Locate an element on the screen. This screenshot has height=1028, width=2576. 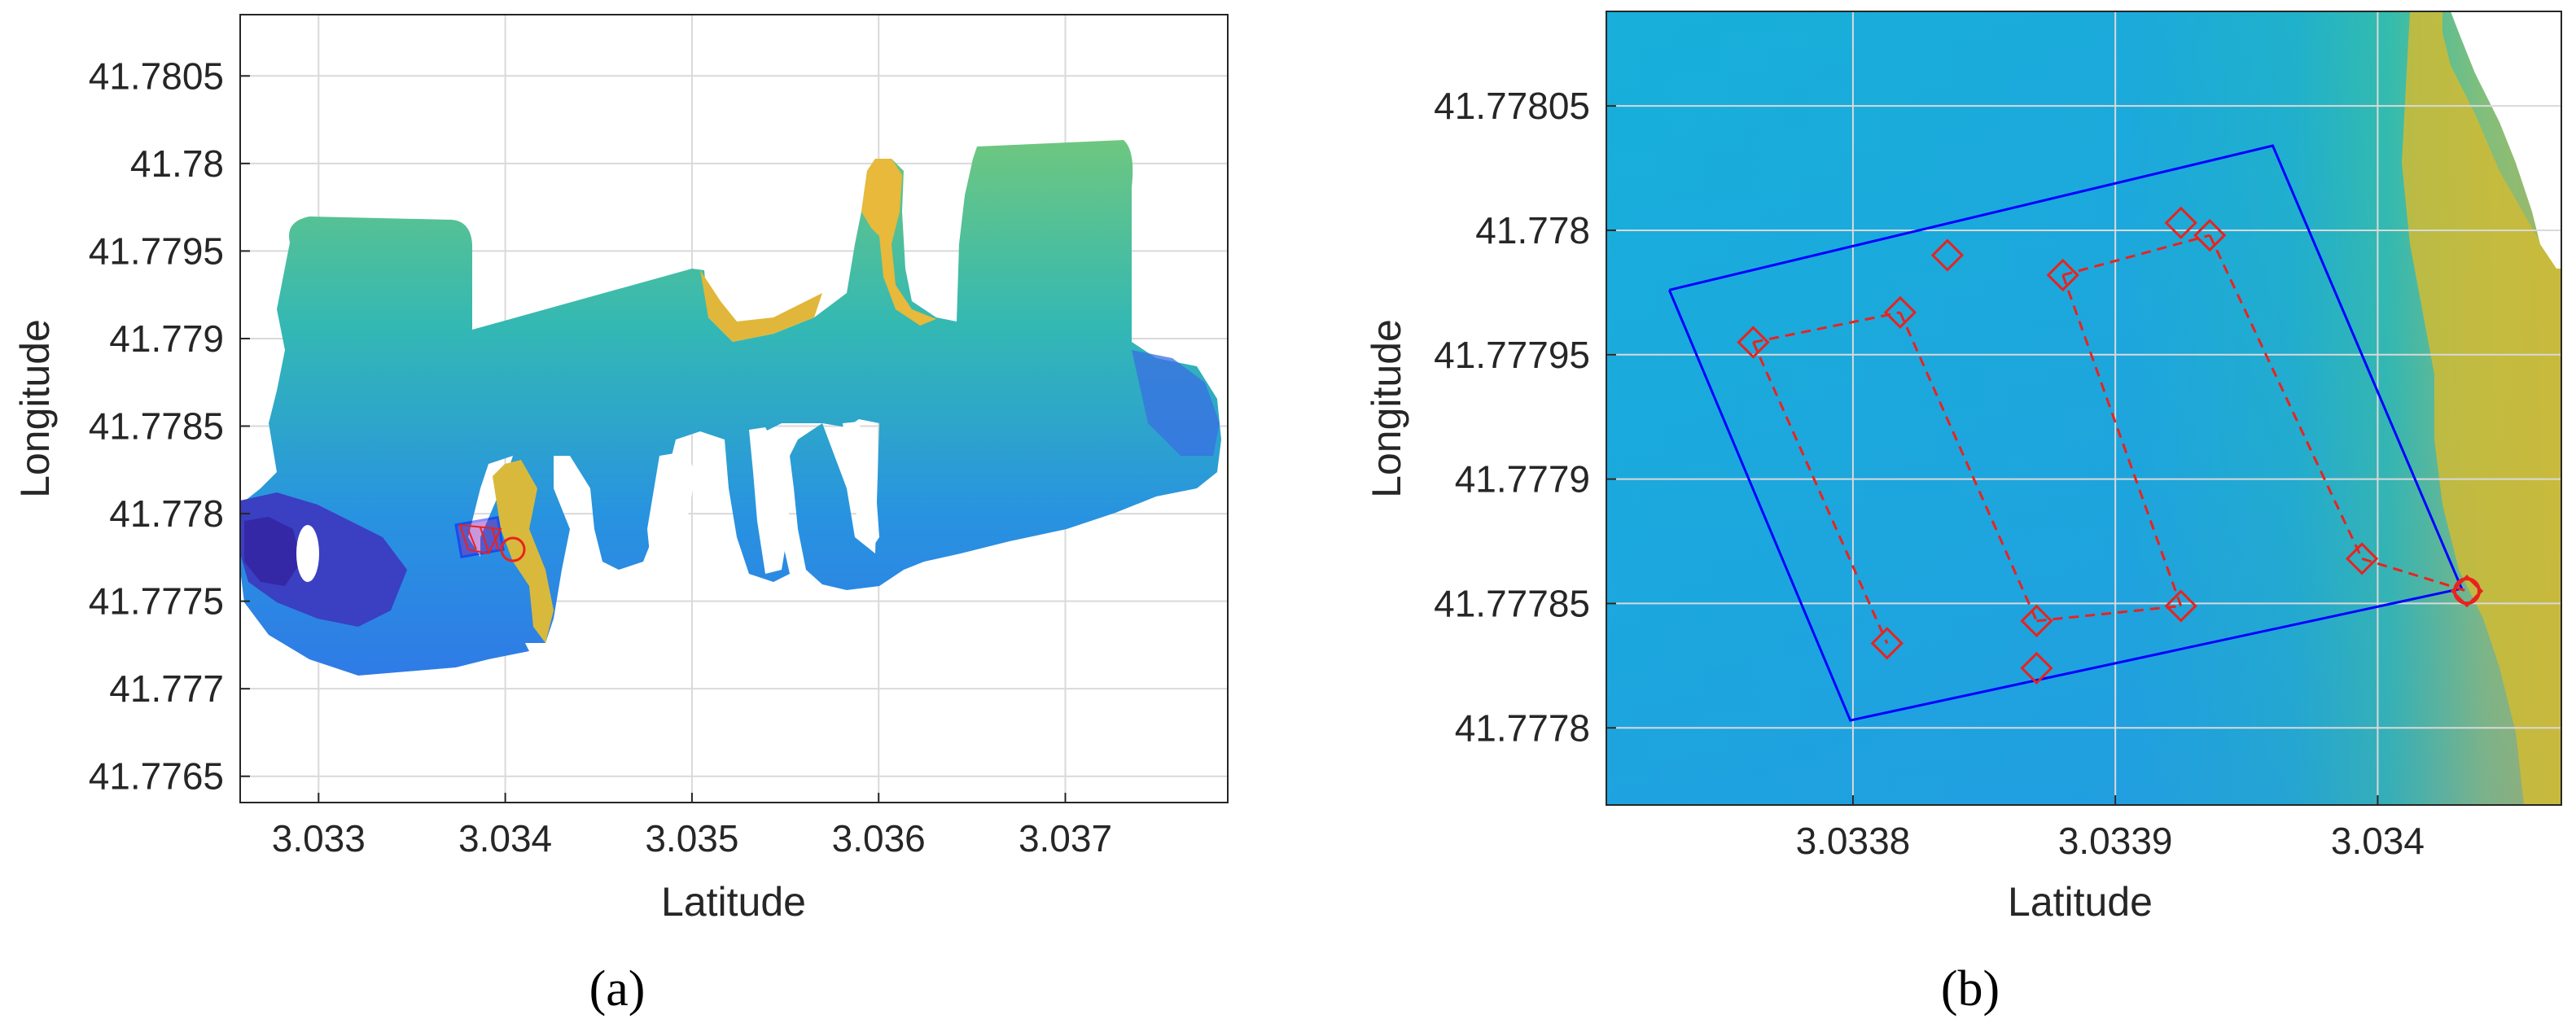
y-tick-label: 41.7779 is located at coordinates (1522, 479).